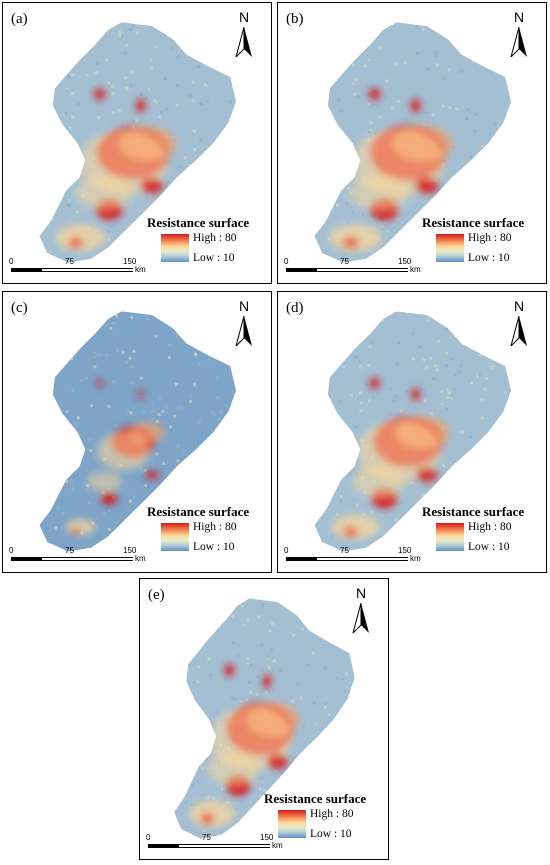  I want to click on panel-label: (b), so click(295, 19).